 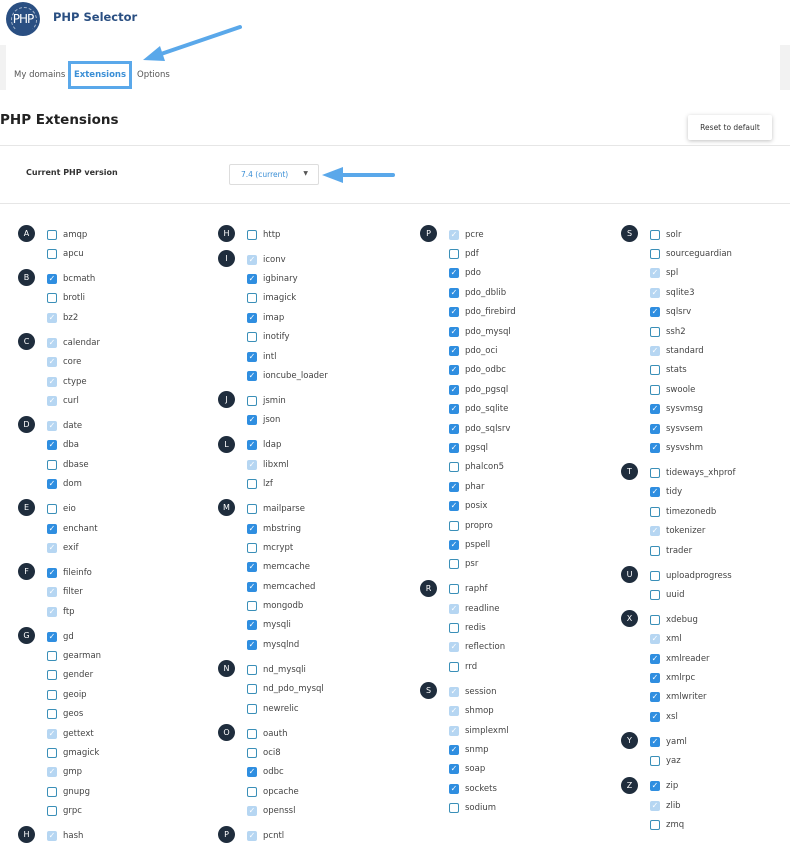 I want to click on extension-oauth: oauth, so click(x=287, y=733).